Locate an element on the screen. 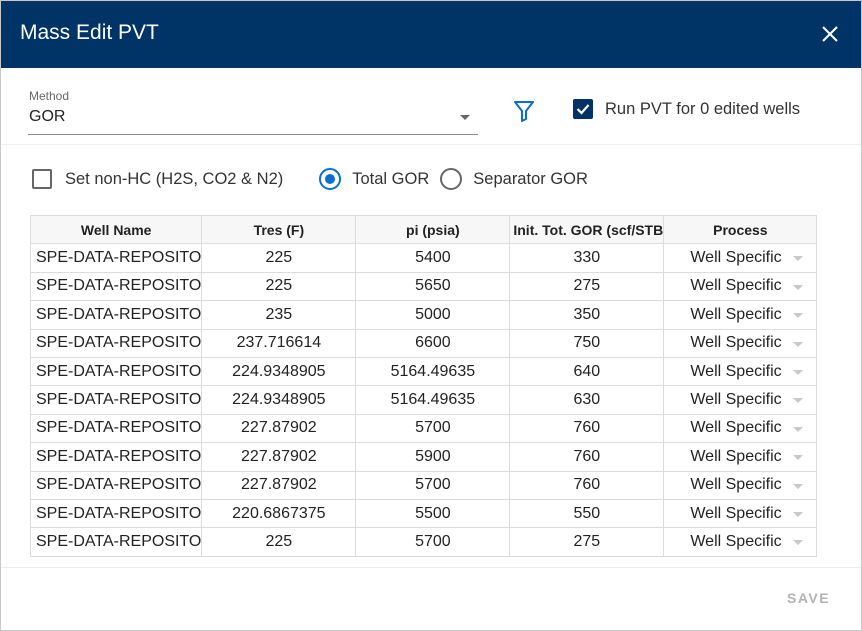 This screenshot has height=631, width=862. column-header-tres: Tres (F) is located at coordinates (279, 229).